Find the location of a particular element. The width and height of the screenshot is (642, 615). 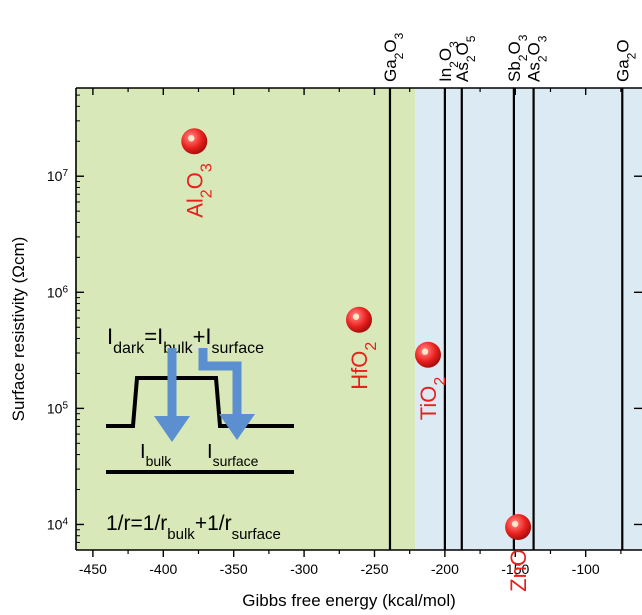

label-part: =I is located at coordinates (153, 336).